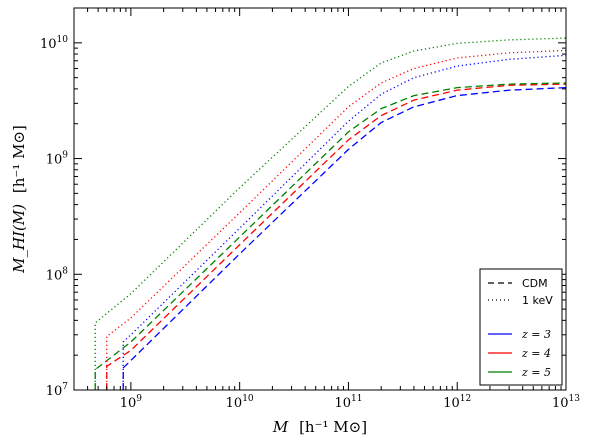 This screenshot has height=446, width=590. What do you see at coordinates (280, 427) in the screenshot?
I see `x-axis-label-main: M` at bounding box center [280, 427].